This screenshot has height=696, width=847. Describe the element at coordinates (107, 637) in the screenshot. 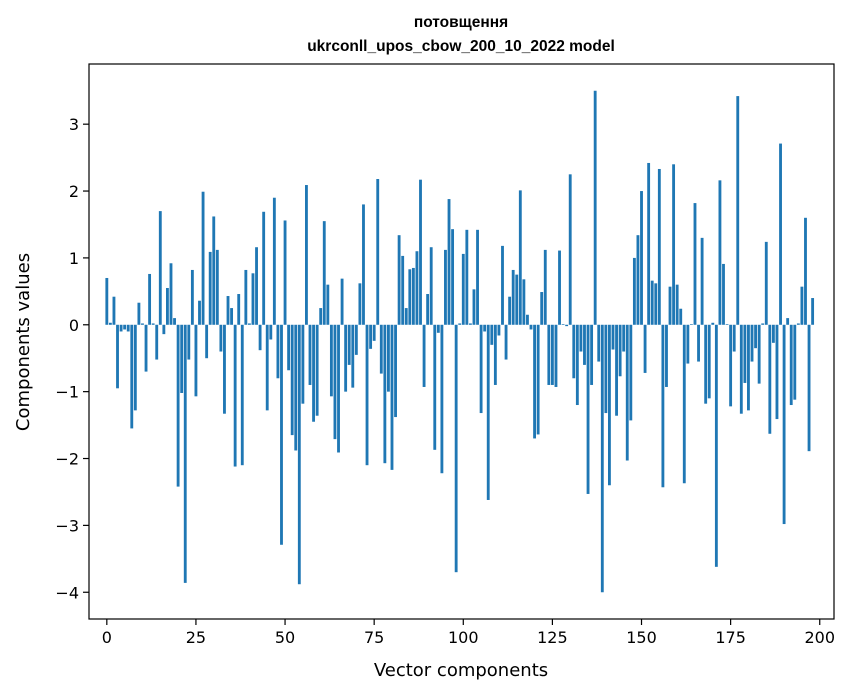

I see `x-tick-label: 0` at that location.